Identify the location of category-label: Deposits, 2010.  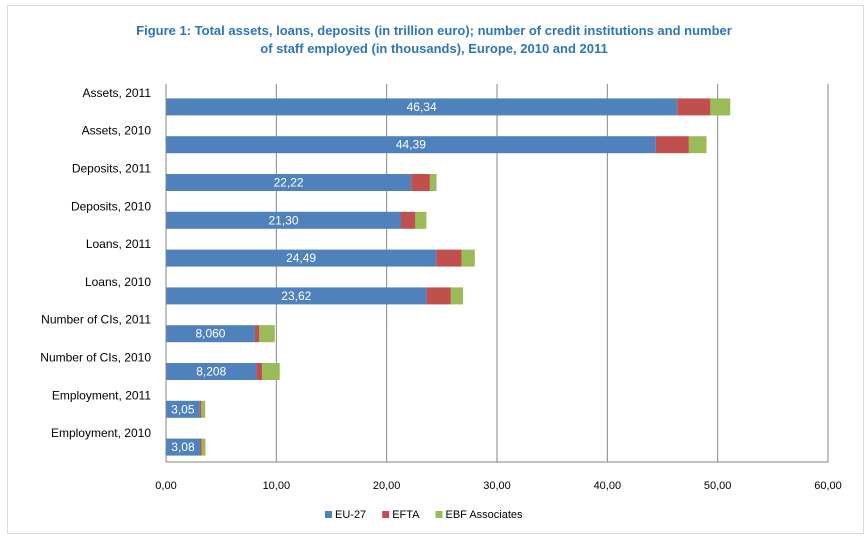
(111, 206).